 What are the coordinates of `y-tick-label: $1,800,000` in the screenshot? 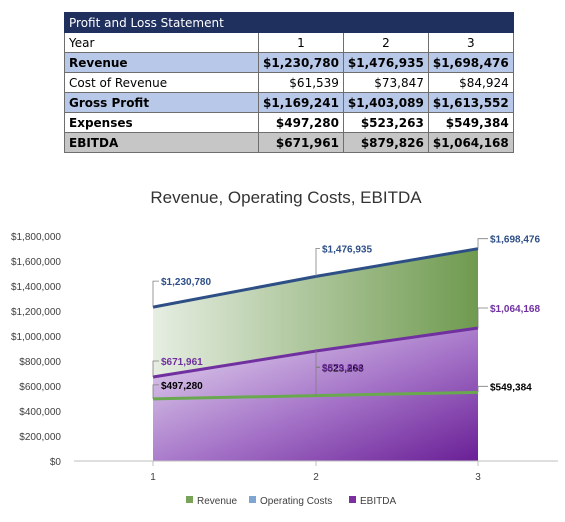 It's located at (36, 237).